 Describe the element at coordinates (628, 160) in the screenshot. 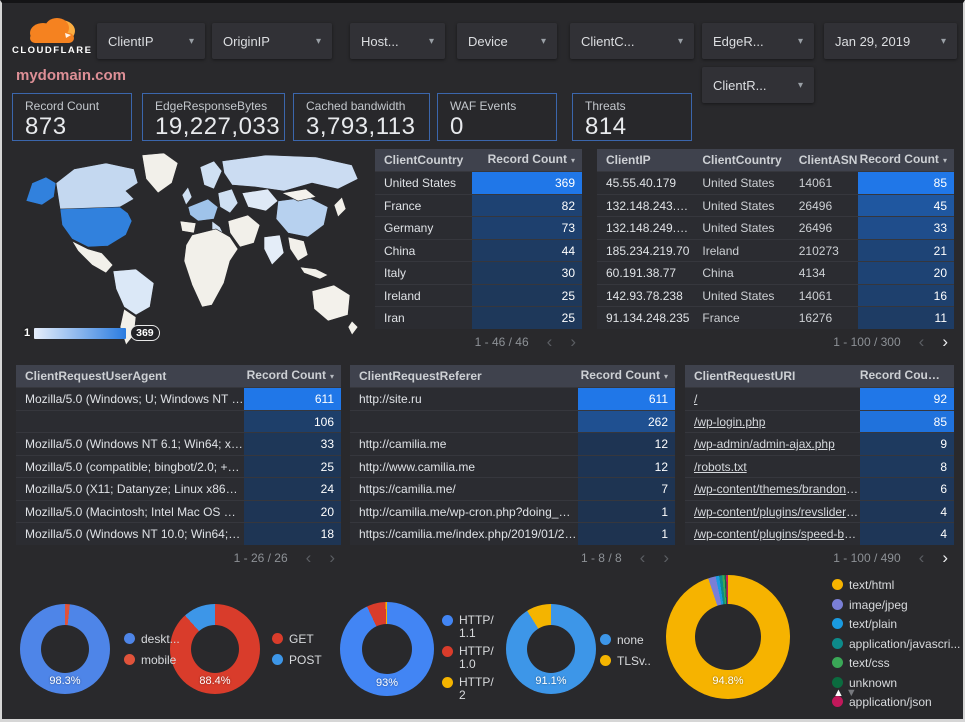

I see `column-header: ClientIP` at that location.